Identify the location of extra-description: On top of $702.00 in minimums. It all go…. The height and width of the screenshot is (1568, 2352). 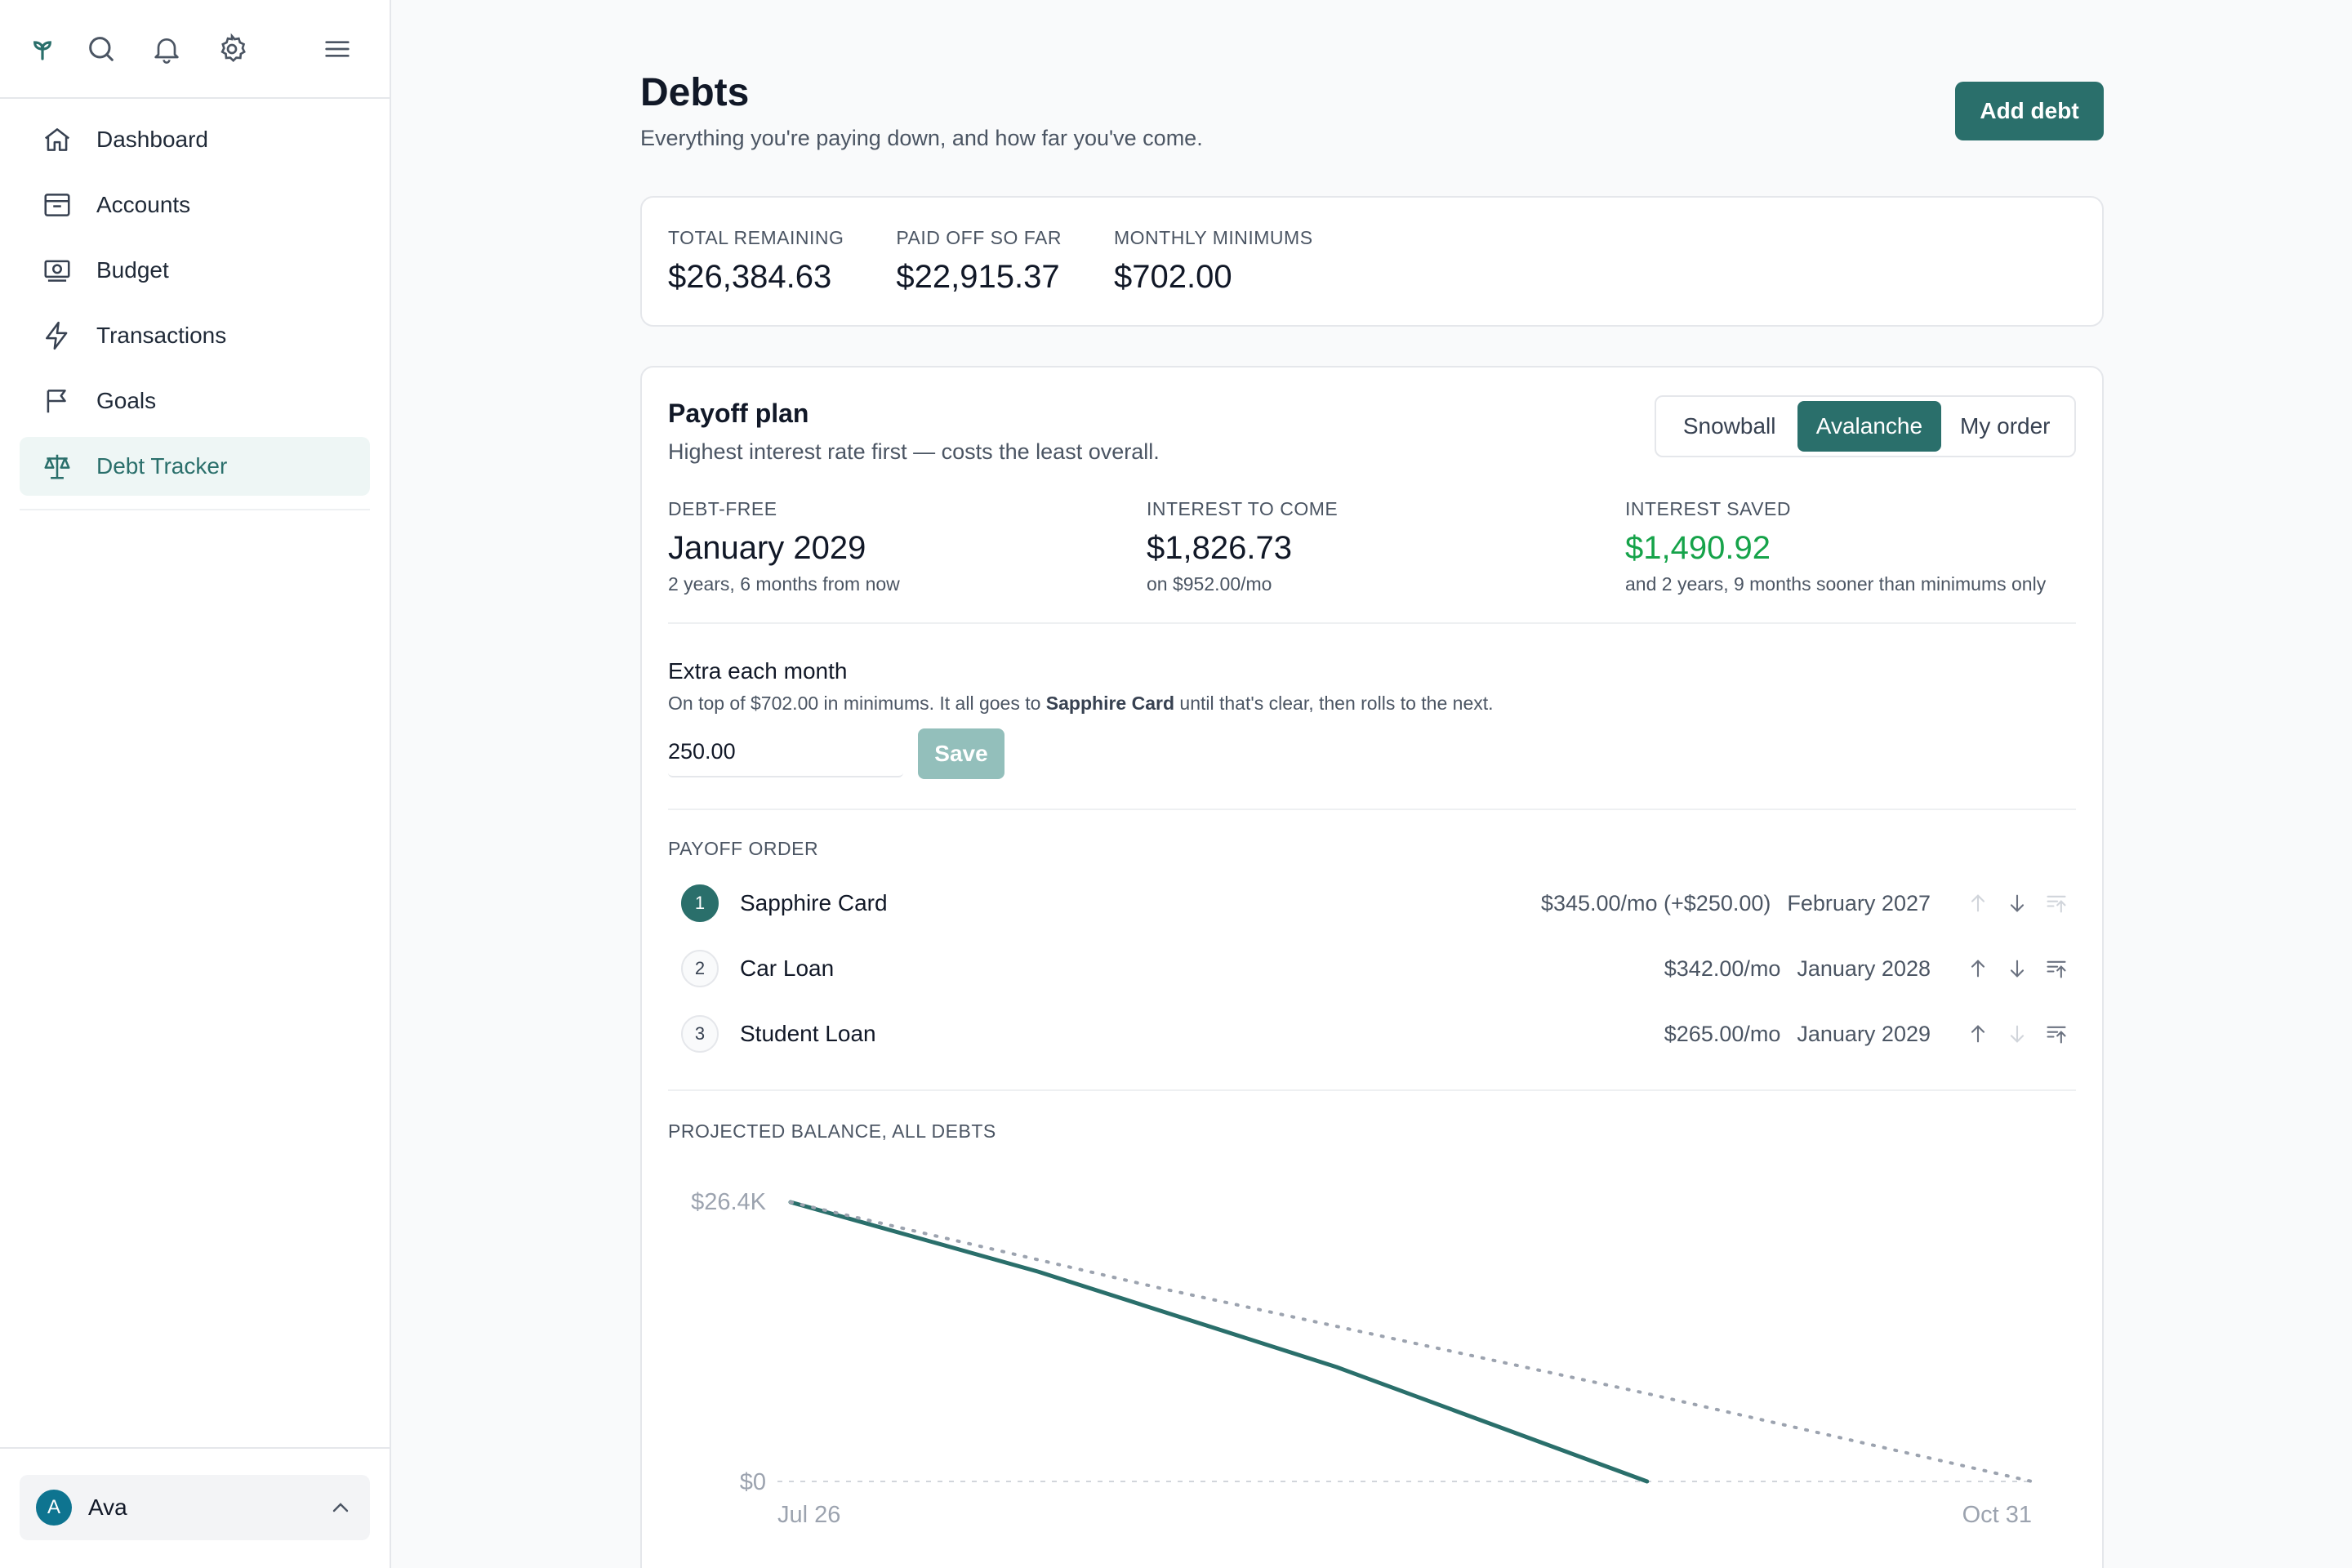
(1081, 703).